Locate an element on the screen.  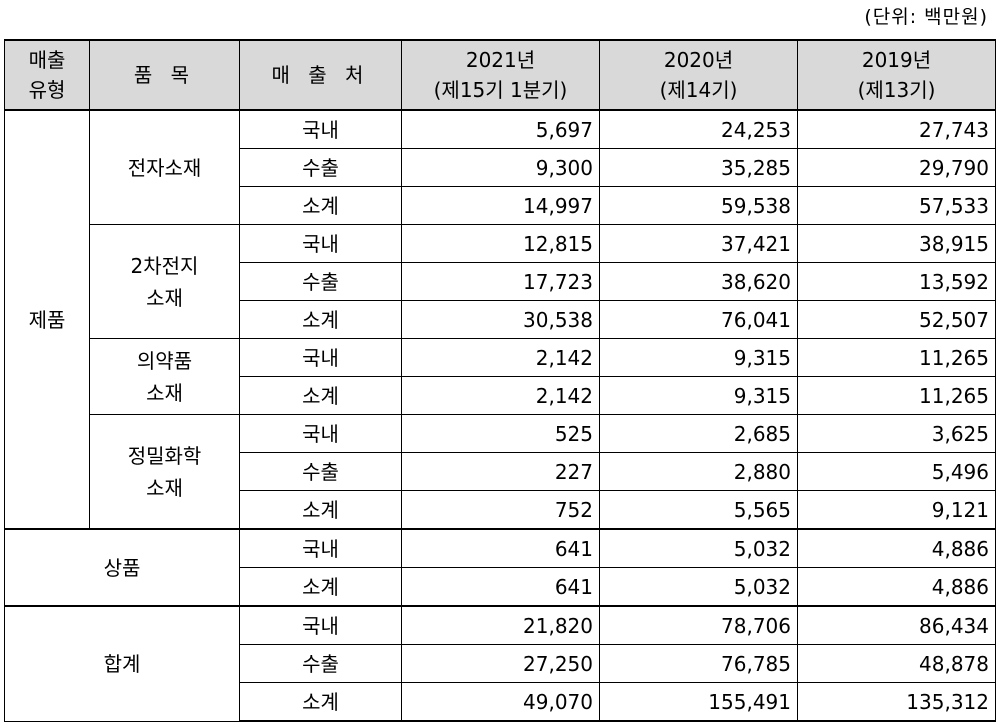
header-sales-type: 매출 유형 is located at coordinates (47, 75).